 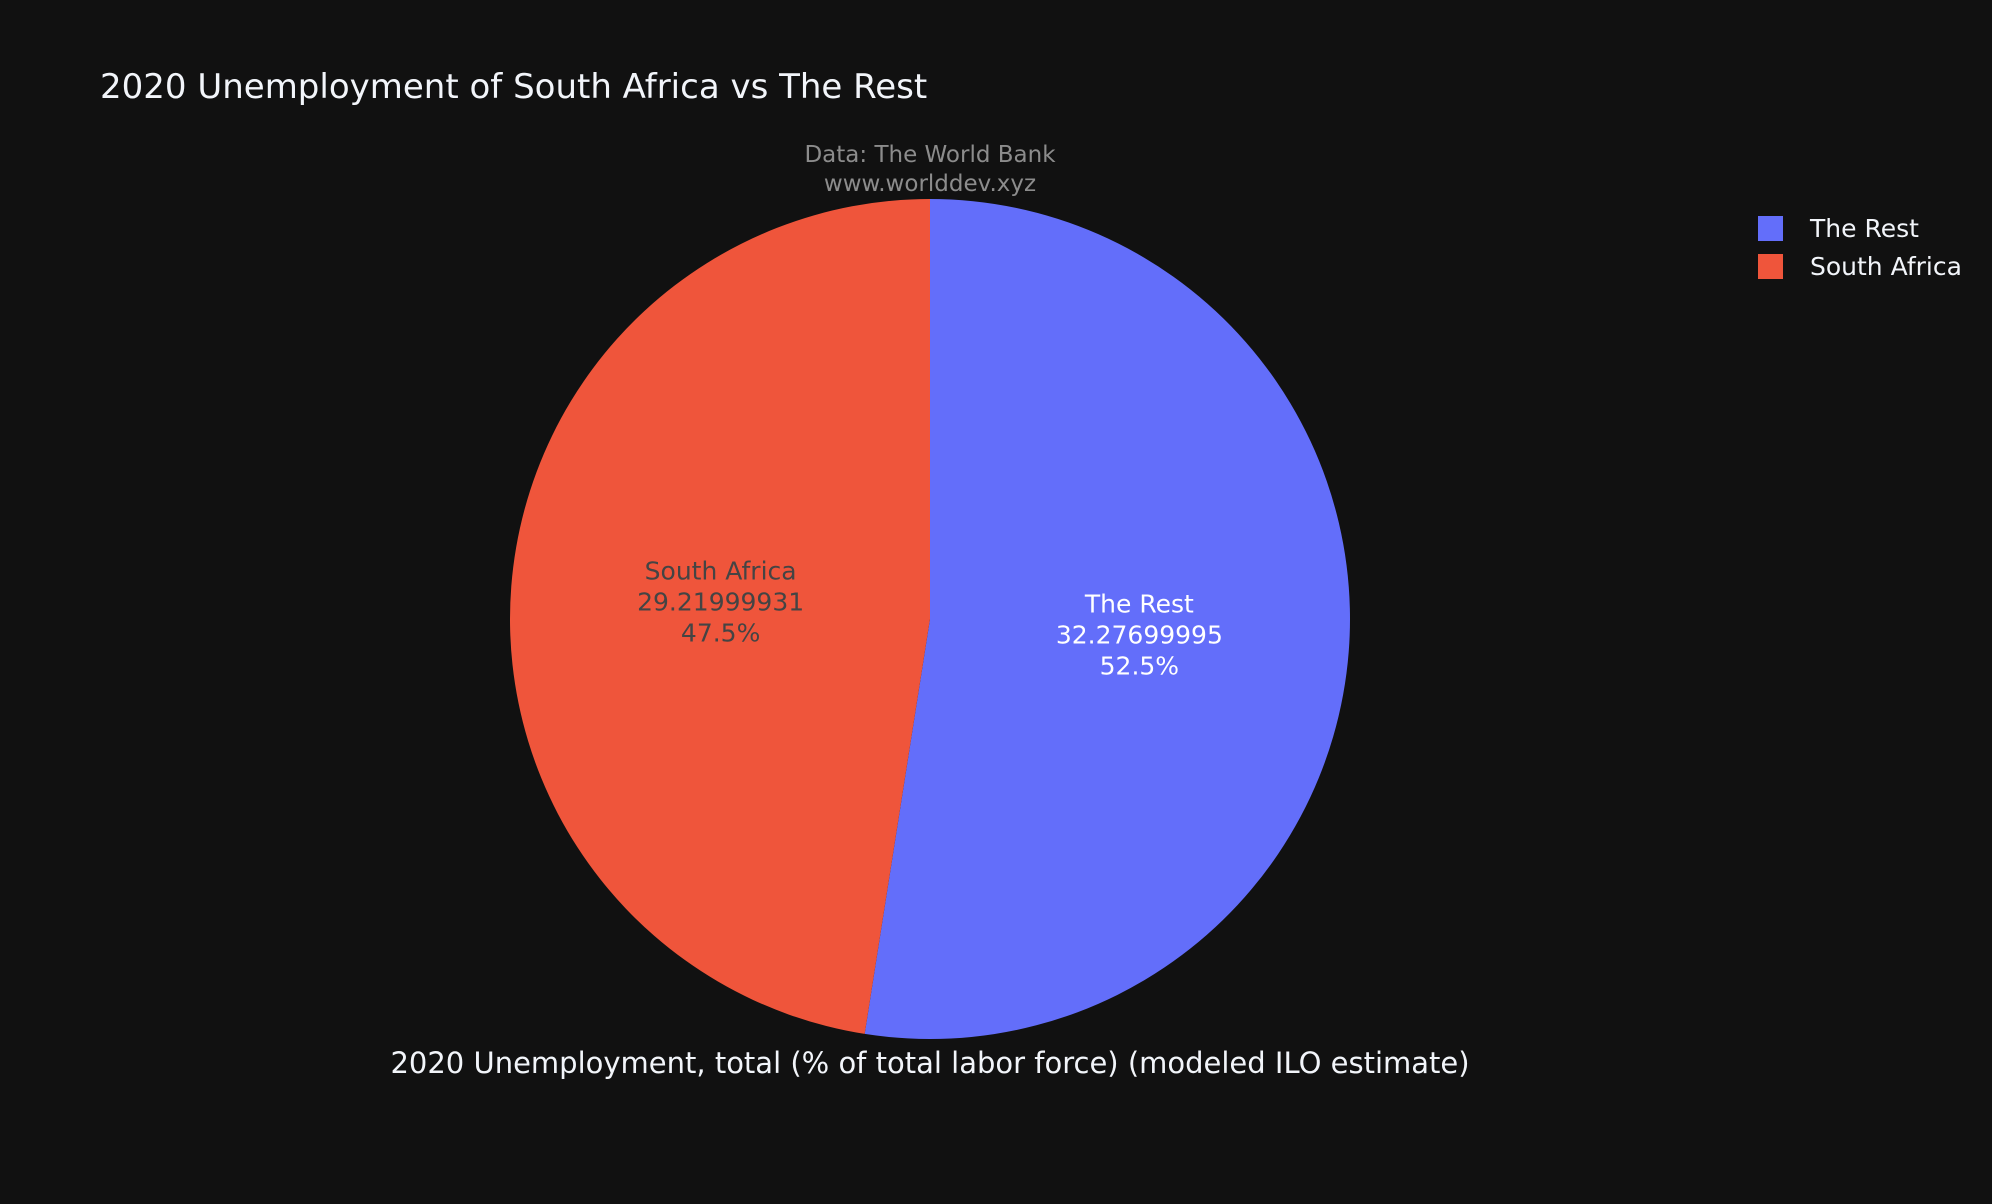 I want to click on pie-slice-south-africa, so click(x=719, y=616).